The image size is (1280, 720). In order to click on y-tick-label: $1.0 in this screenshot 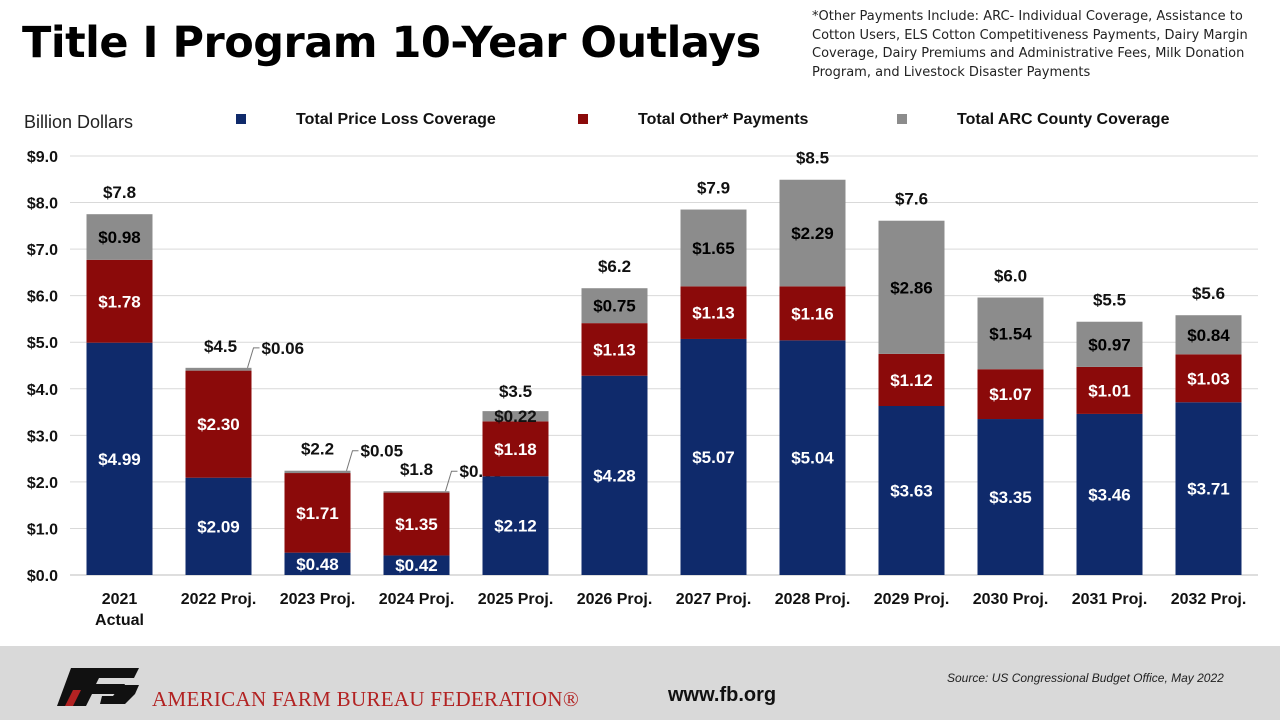, I will do `click(42, 529)`.